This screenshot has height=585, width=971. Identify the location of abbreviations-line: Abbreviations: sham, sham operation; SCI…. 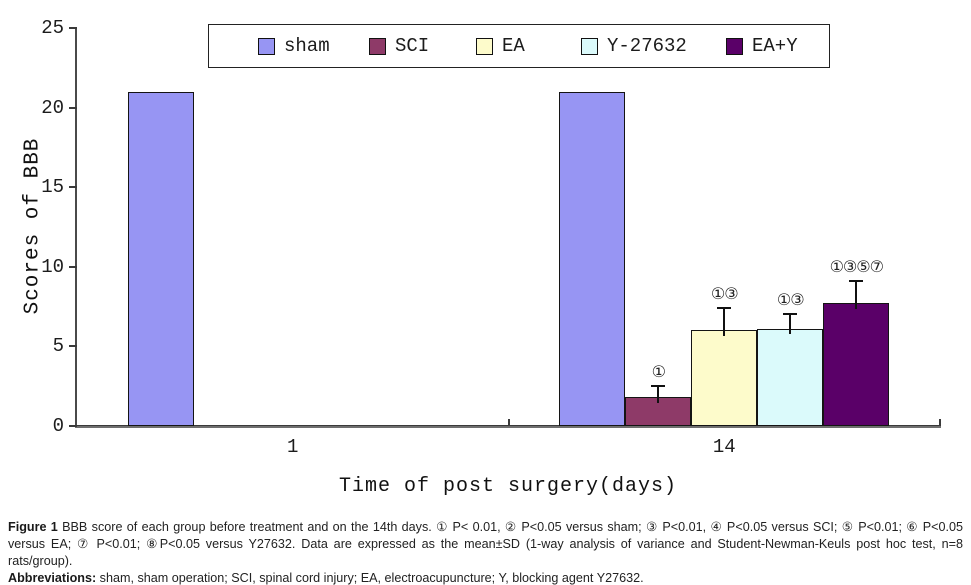
(485, 577).